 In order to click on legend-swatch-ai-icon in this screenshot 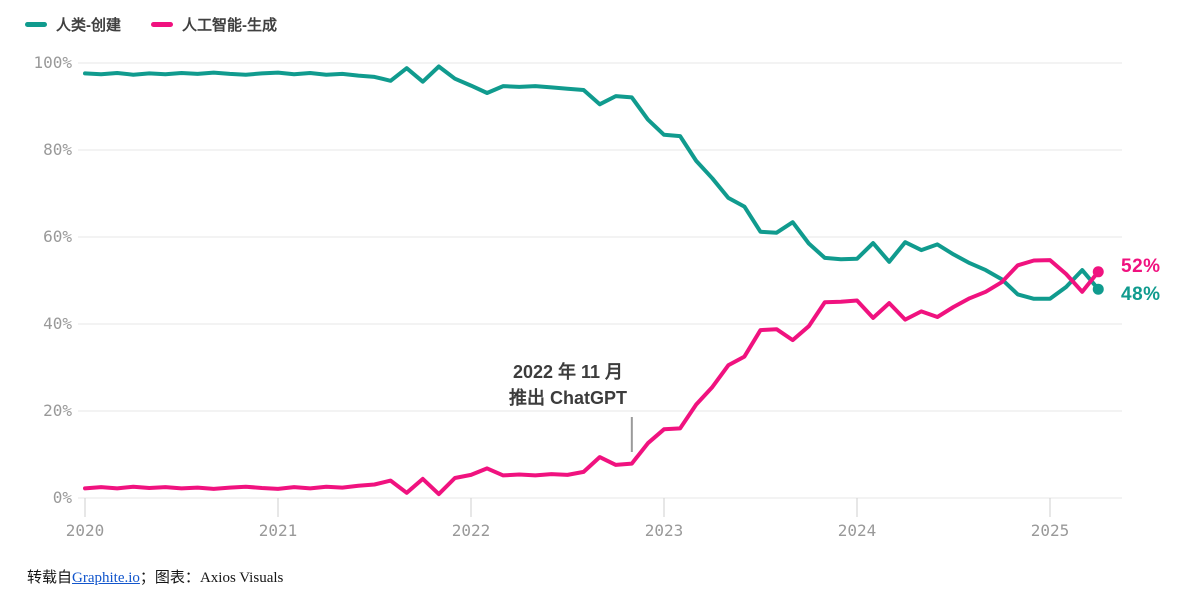, I will do `click(162, 24)`.